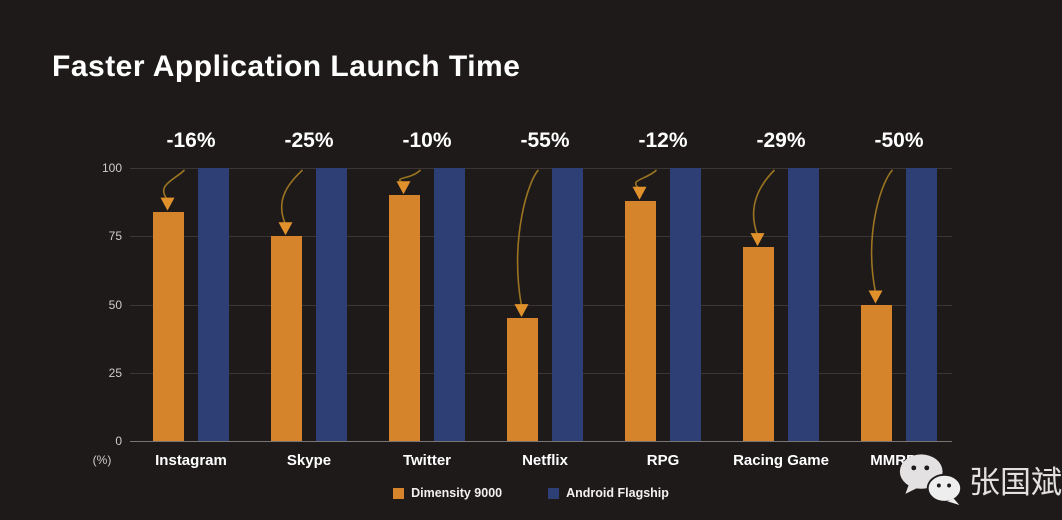 Image resolution: width=1062 pixels, height=520 pixels. What do you see at coordinates (1015, 482) in the screenshot?
I see `watermark-text: 张国斌` at bounding box center [1015, 482].